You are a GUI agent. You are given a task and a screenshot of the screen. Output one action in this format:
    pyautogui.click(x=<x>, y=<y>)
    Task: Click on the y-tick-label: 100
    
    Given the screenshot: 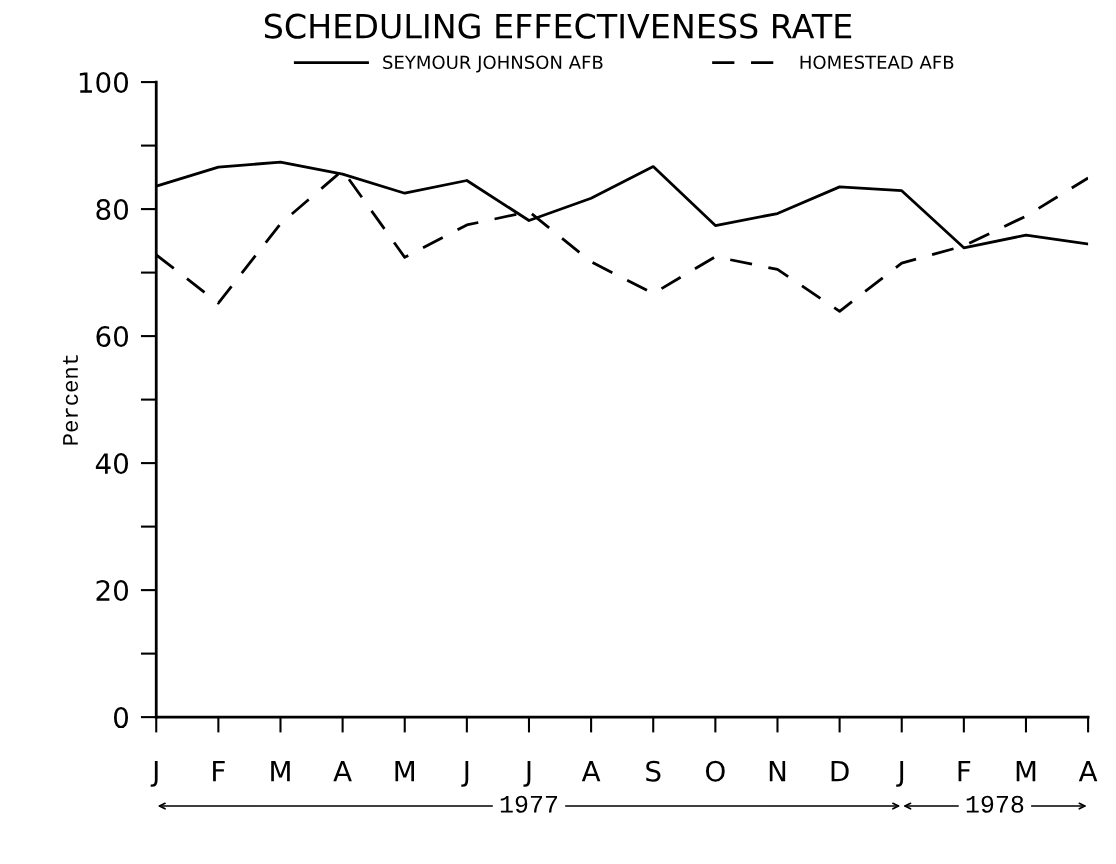 What is the action you would take?
    pyautogui.click(x=104, y=83)
    